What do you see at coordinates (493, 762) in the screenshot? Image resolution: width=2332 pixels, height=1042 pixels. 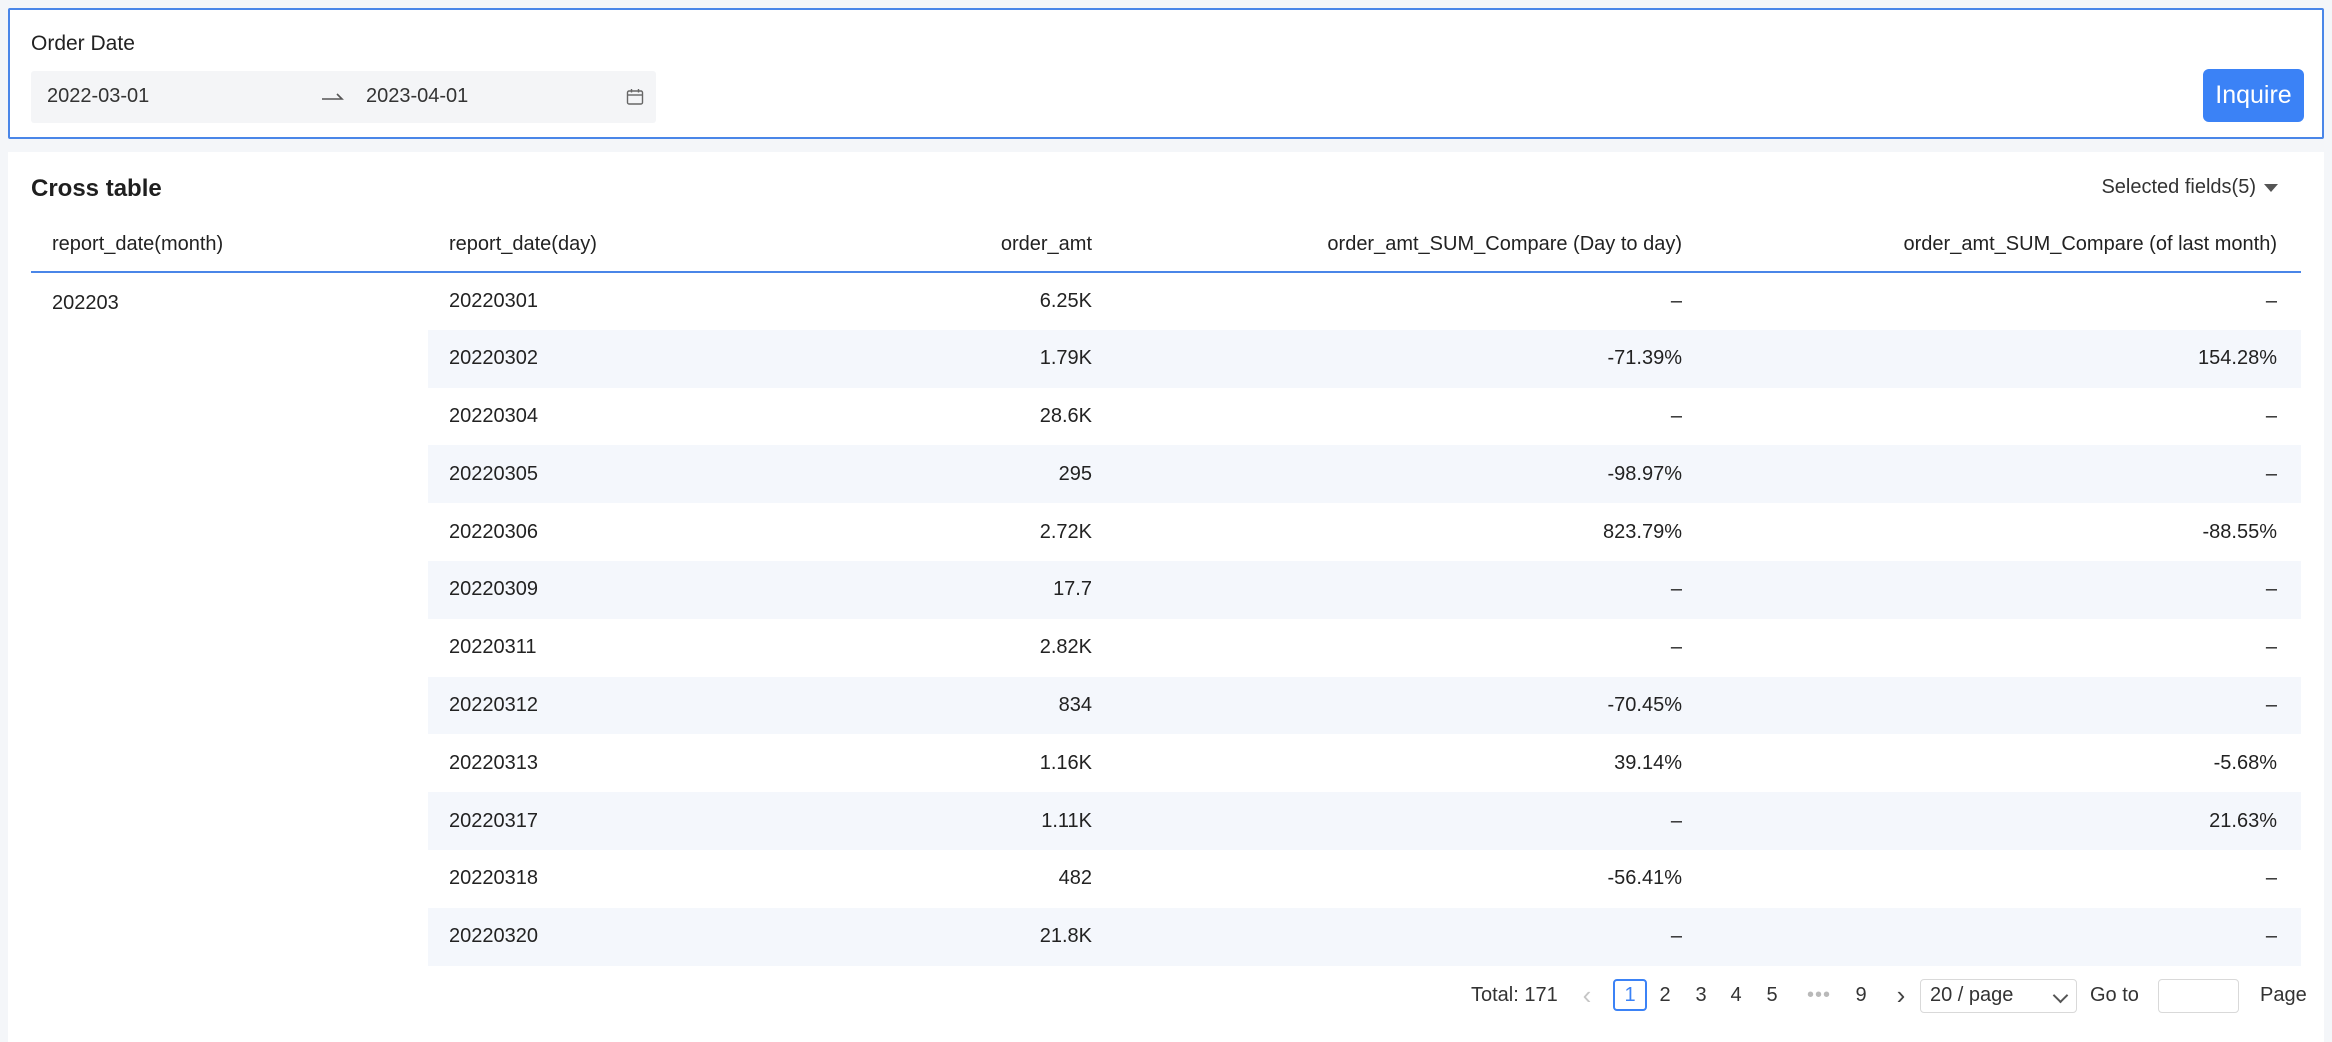 I see `day-cell: 20220313` at bounding box center [493, 762].